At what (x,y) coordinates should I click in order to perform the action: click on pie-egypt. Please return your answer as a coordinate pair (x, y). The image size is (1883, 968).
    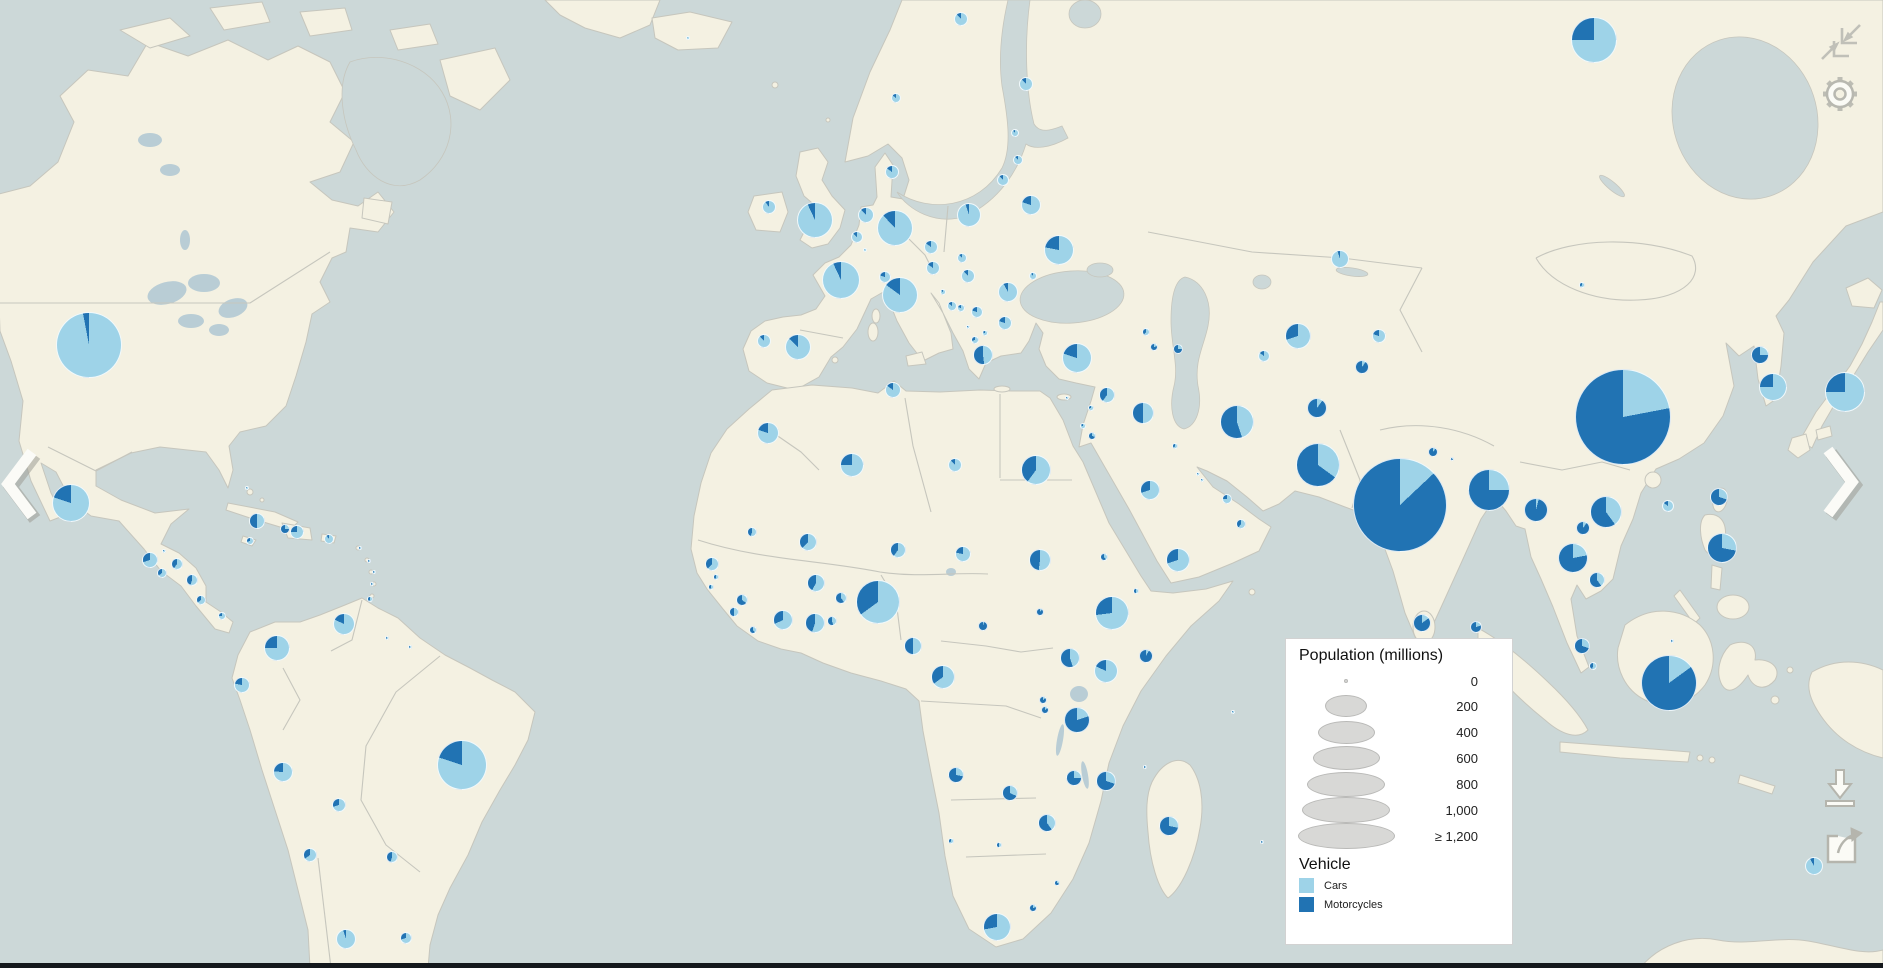
    Looking at the image, I should click on (1036, 470).